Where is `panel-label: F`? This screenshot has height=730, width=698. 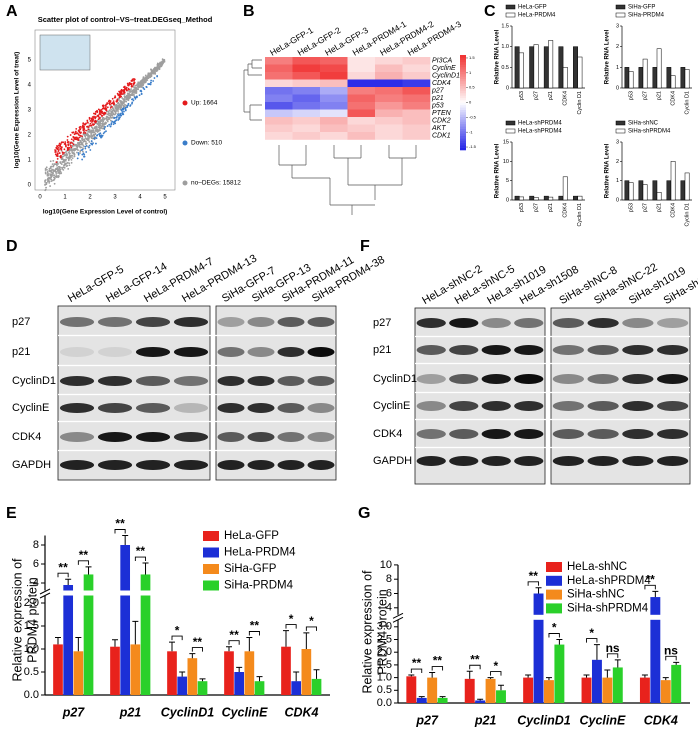
panel-label: F is located at coordinates (365, 246).